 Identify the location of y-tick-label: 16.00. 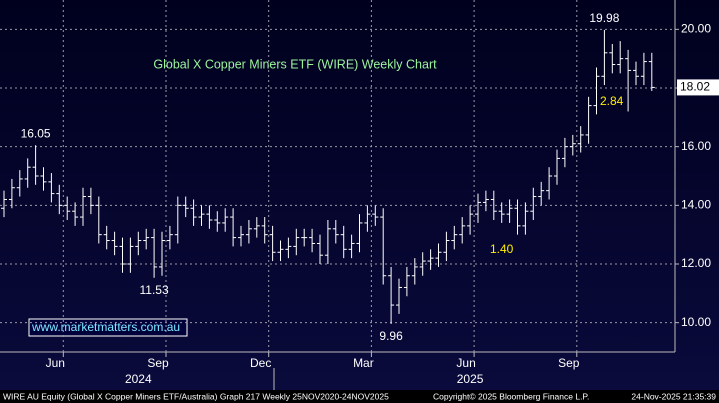
(696, 146).